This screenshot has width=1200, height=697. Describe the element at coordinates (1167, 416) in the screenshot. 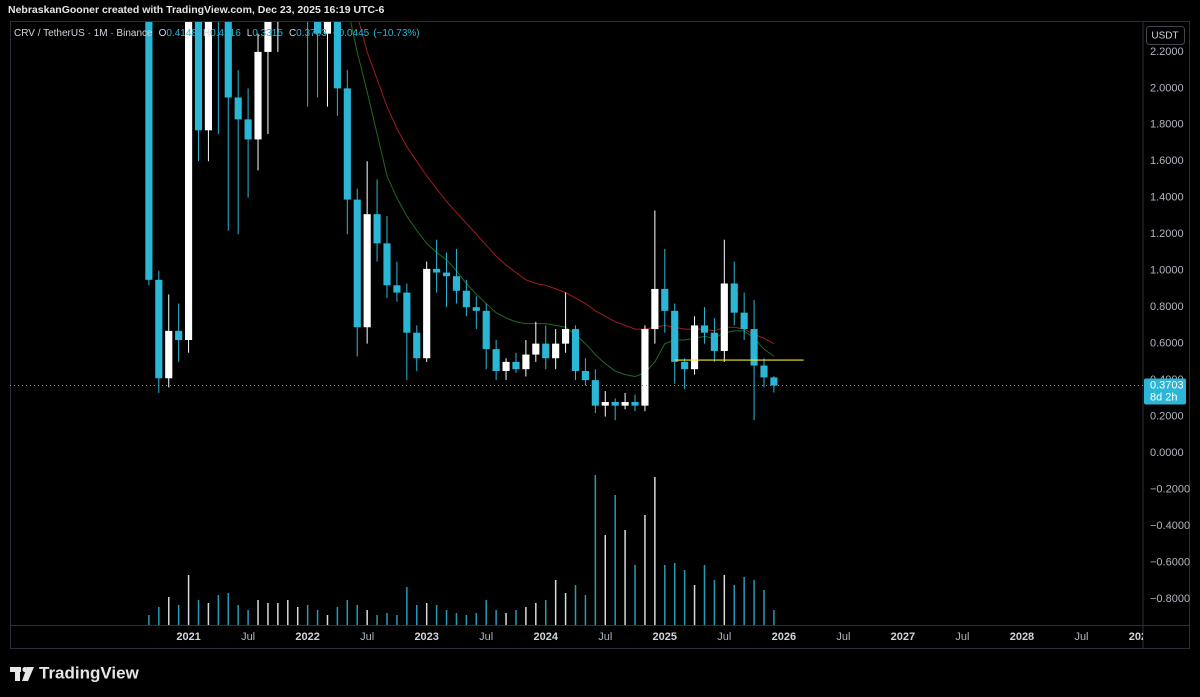

I see `y-tick-label: 0.2000` at that location.